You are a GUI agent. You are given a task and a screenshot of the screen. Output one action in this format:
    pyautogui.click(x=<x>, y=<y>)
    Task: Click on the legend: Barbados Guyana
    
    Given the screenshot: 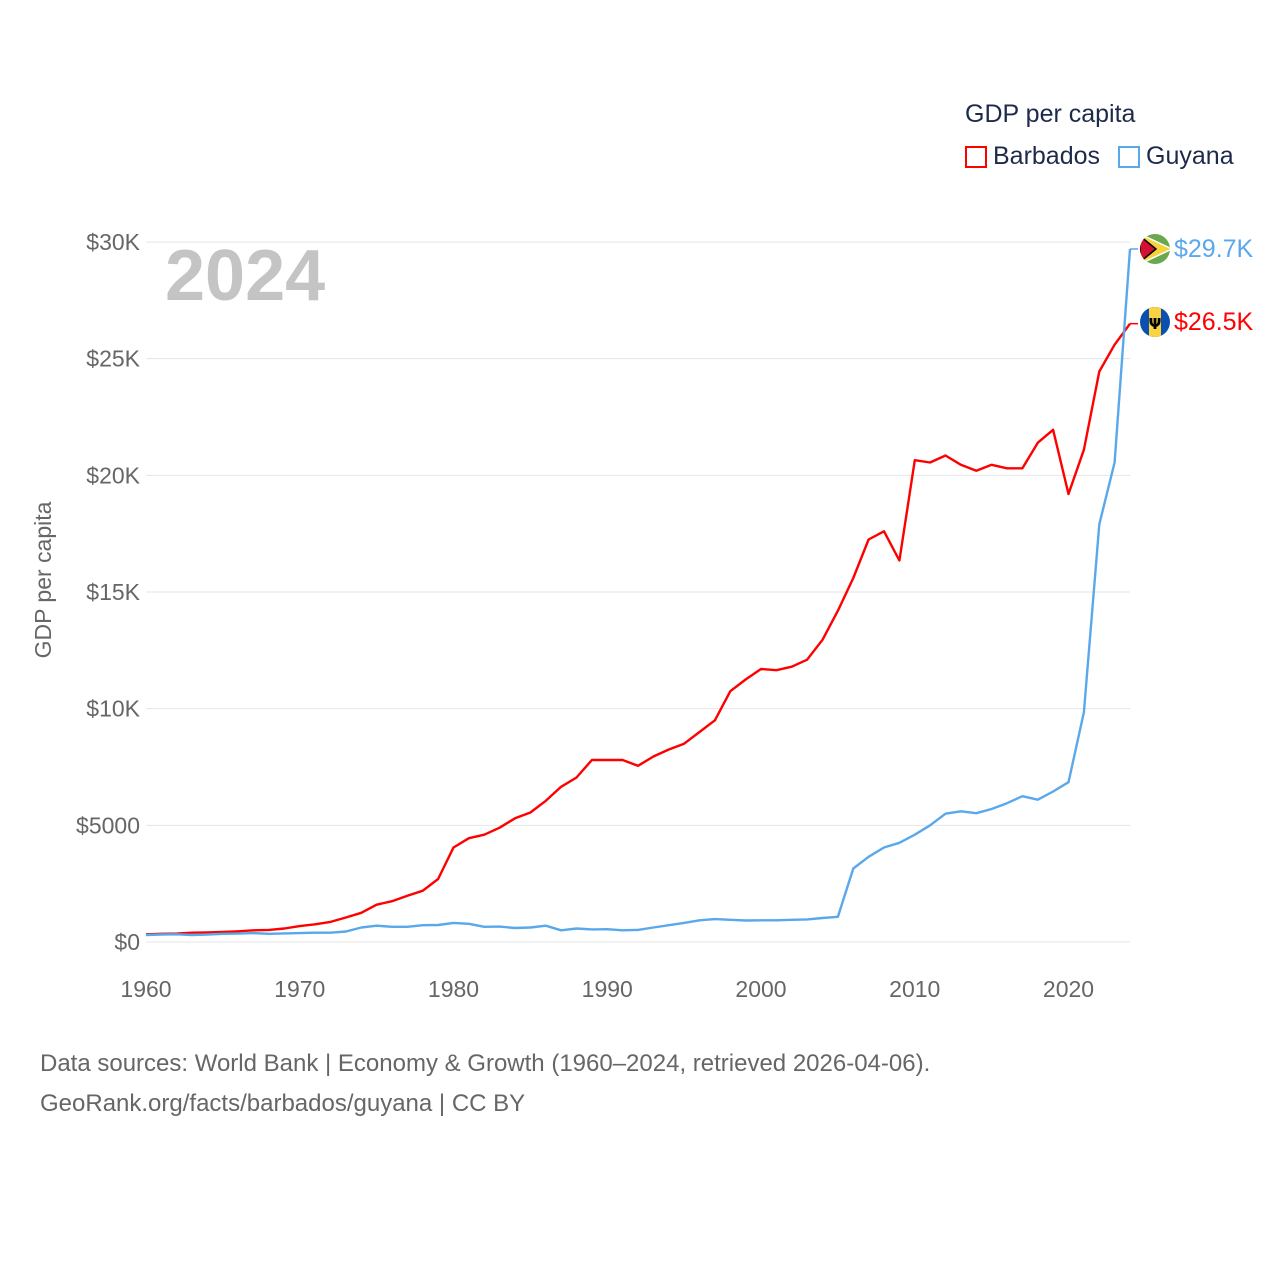 What is the action you would take?
    pyautogui.click(x=1099, y=156)
    